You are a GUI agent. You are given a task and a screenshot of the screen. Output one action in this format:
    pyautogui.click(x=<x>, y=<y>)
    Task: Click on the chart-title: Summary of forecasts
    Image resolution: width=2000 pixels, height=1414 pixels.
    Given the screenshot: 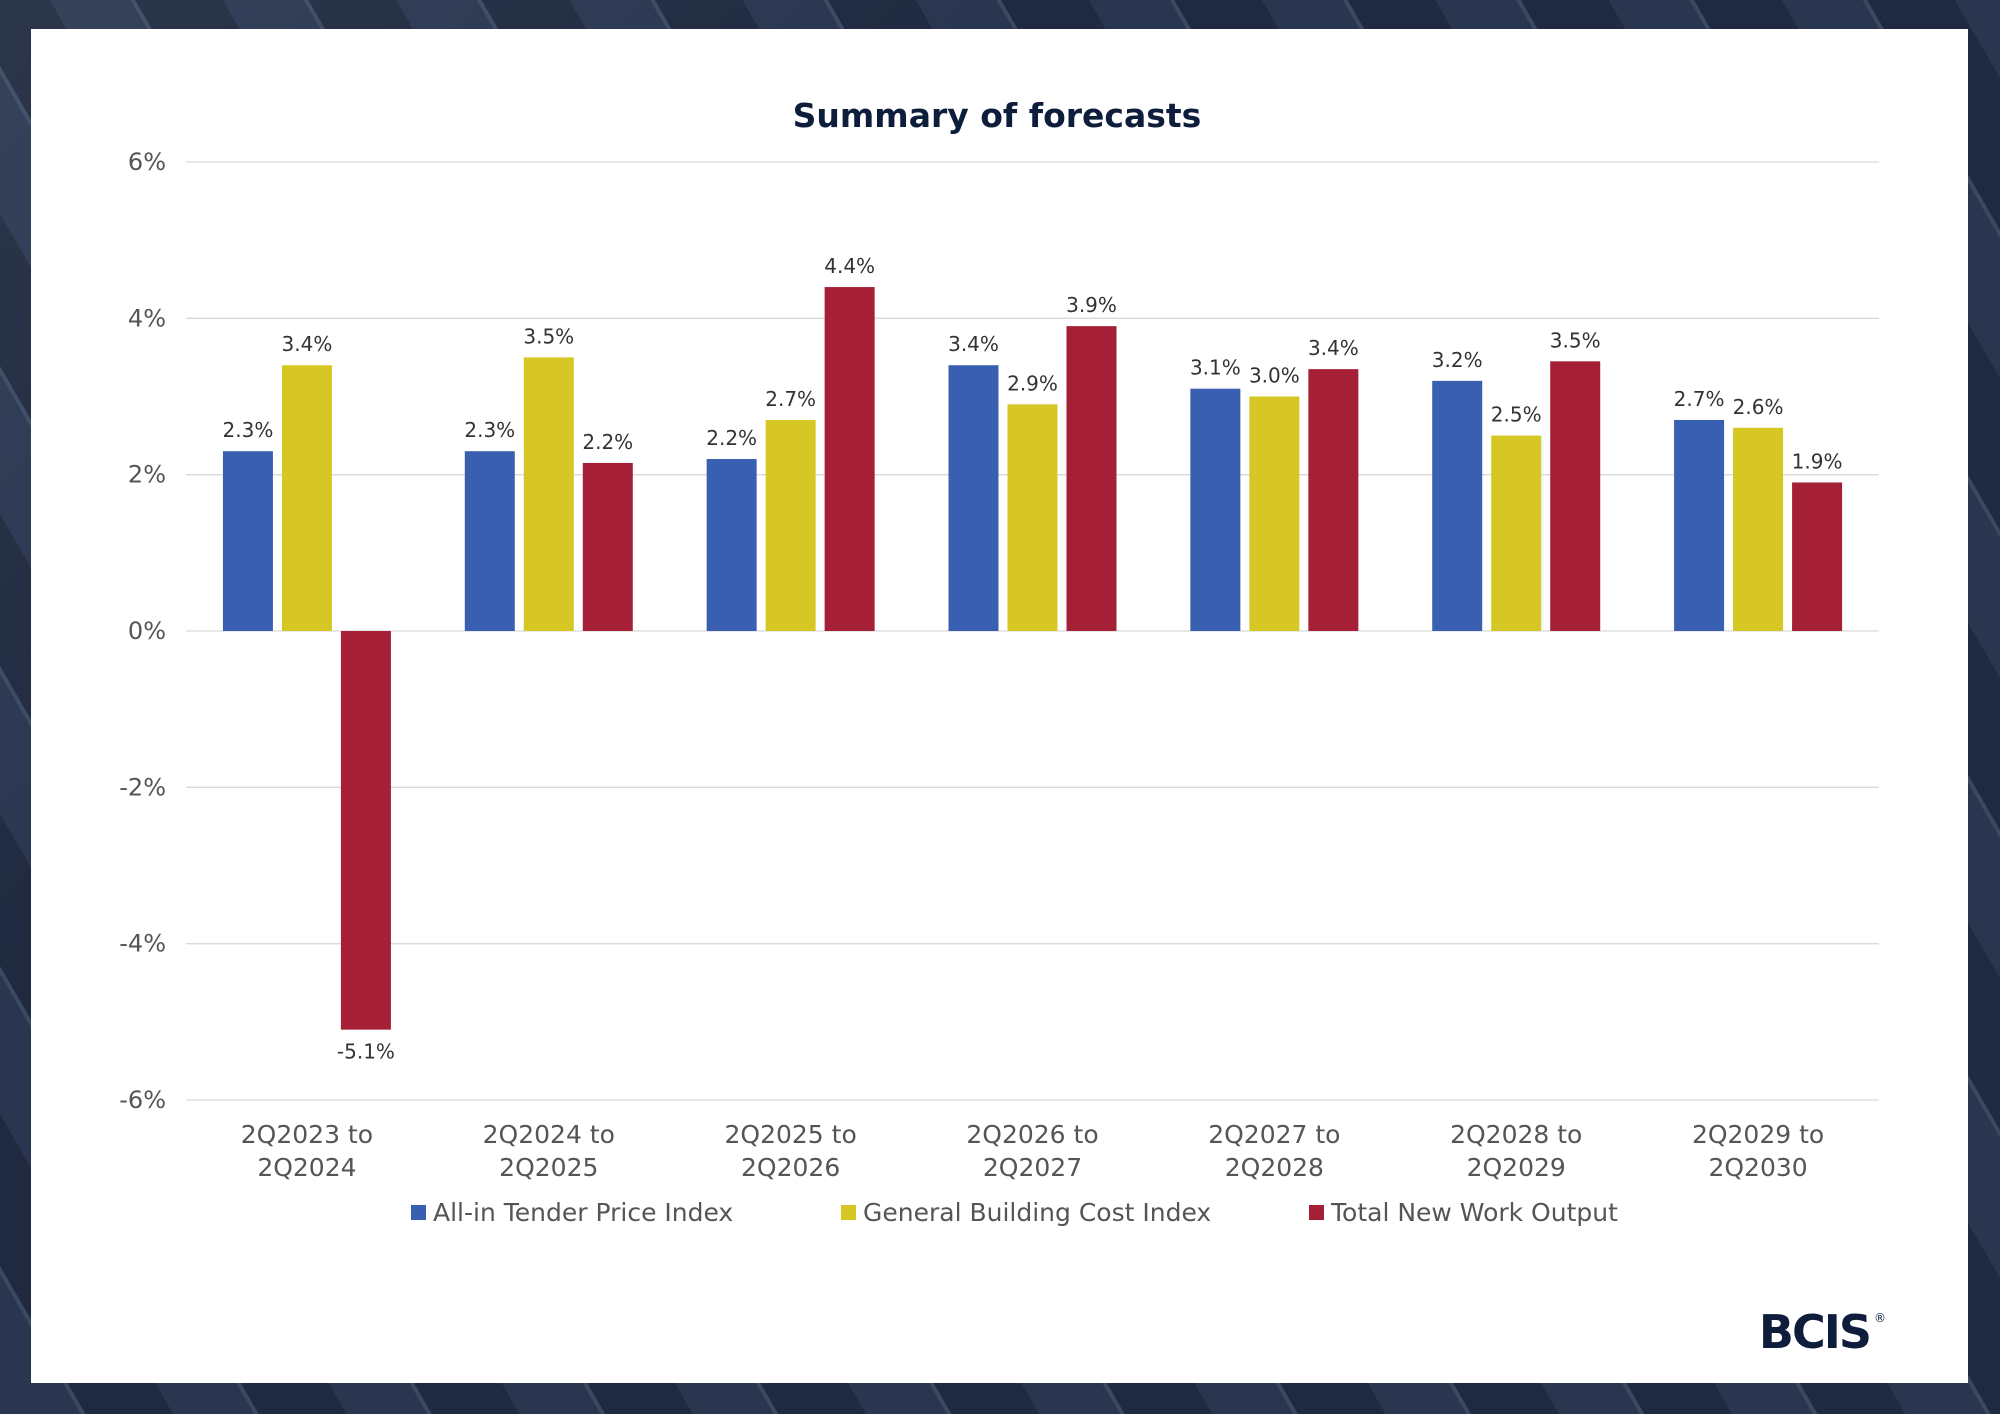 What is the action you would take?
    pyautogui.click(x=997, y=115)
    